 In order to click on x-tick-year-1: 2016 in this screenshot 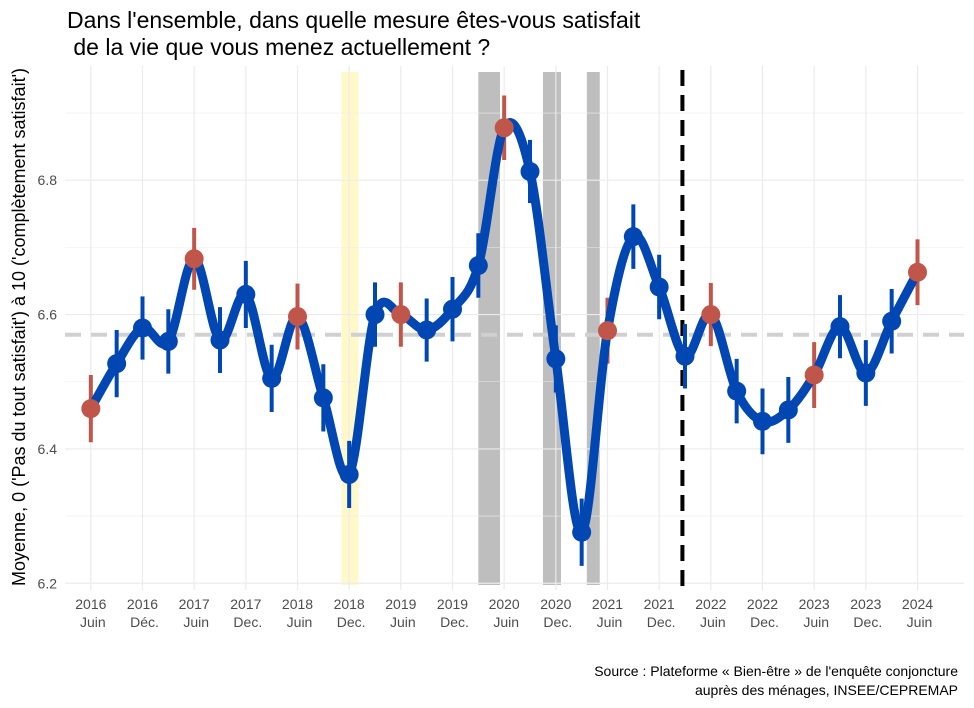, I will do `click(142, 604)`.